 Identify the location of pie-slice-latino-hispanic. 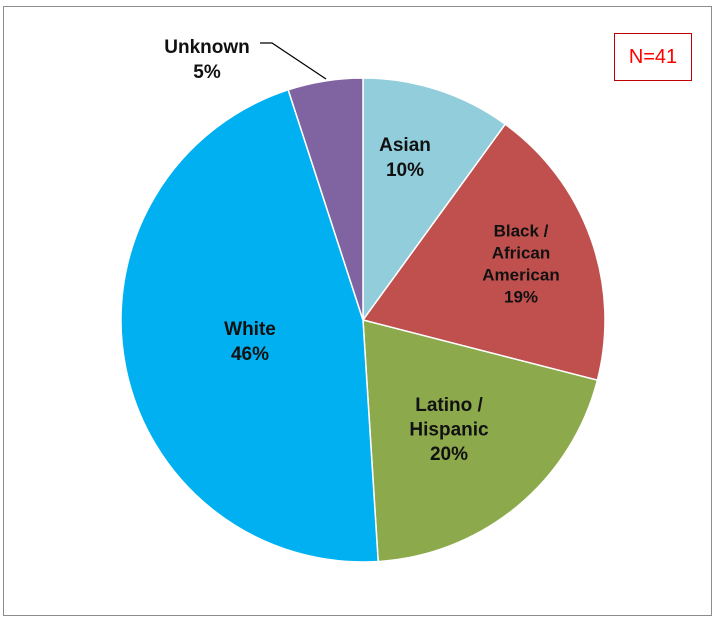
(480, 441).